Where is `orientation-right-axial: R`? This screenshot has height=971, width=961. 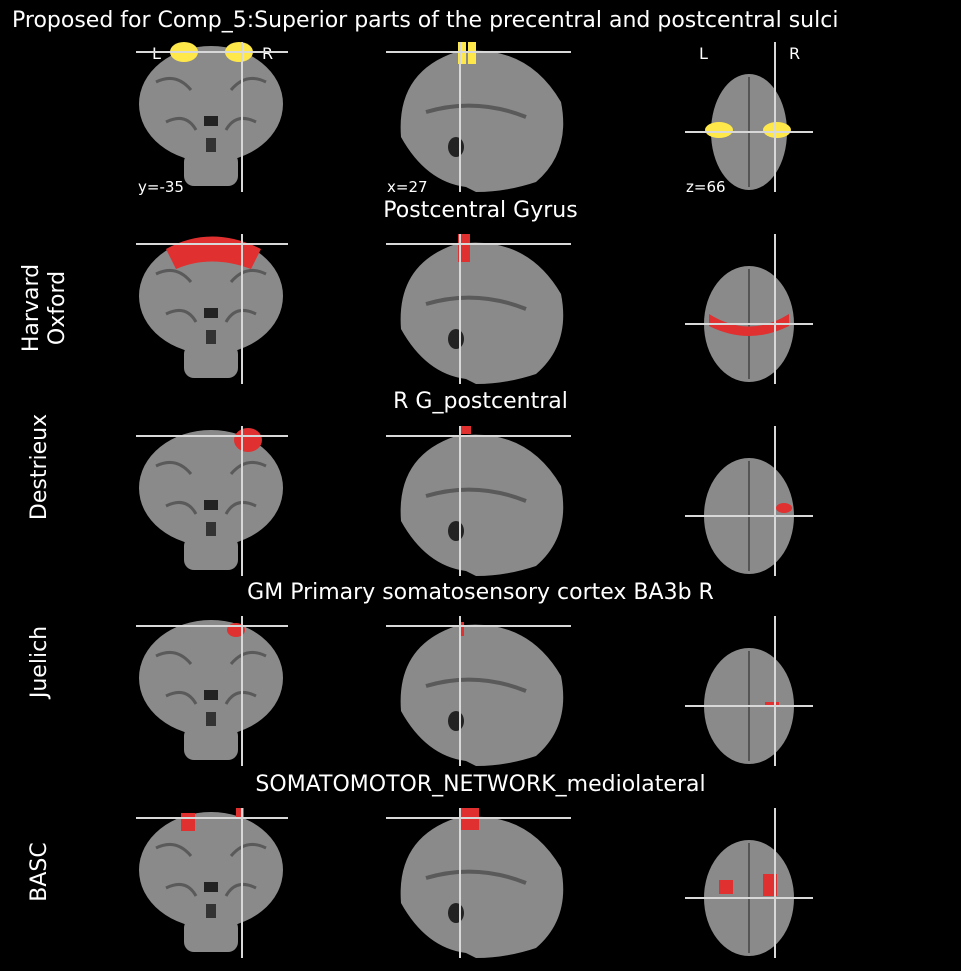 orientation-right-axial: R is located at coordinates (795, 53).